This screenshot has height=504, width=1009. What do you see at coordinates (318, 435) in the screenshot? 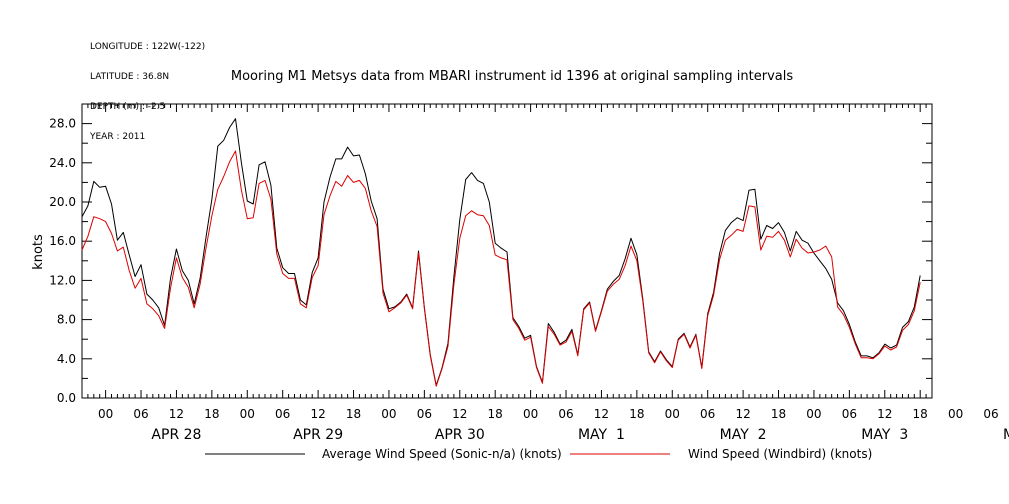
I see `x-day-label: APR 29` at bounding box center [318, 435].